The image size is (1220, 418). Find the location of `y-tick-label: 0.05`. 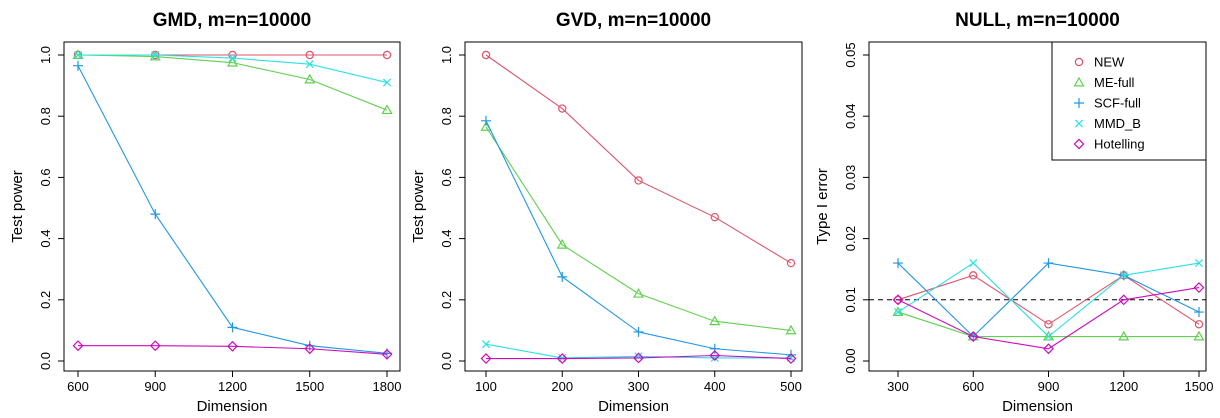

y-tick-label: 0.05 is located at coordinates (850, 54).